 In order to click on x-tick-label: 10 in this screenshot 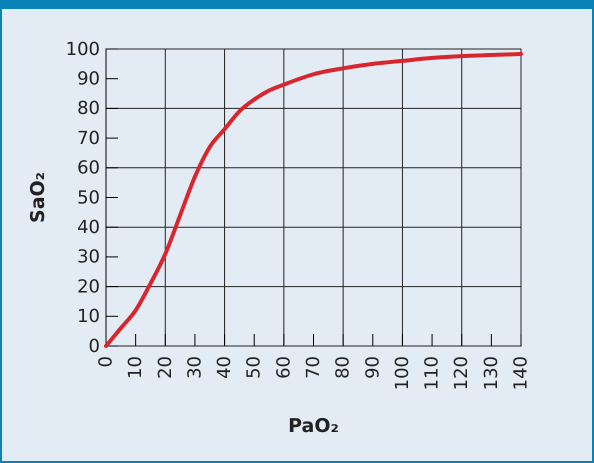, I will do `click(135, 367)`.